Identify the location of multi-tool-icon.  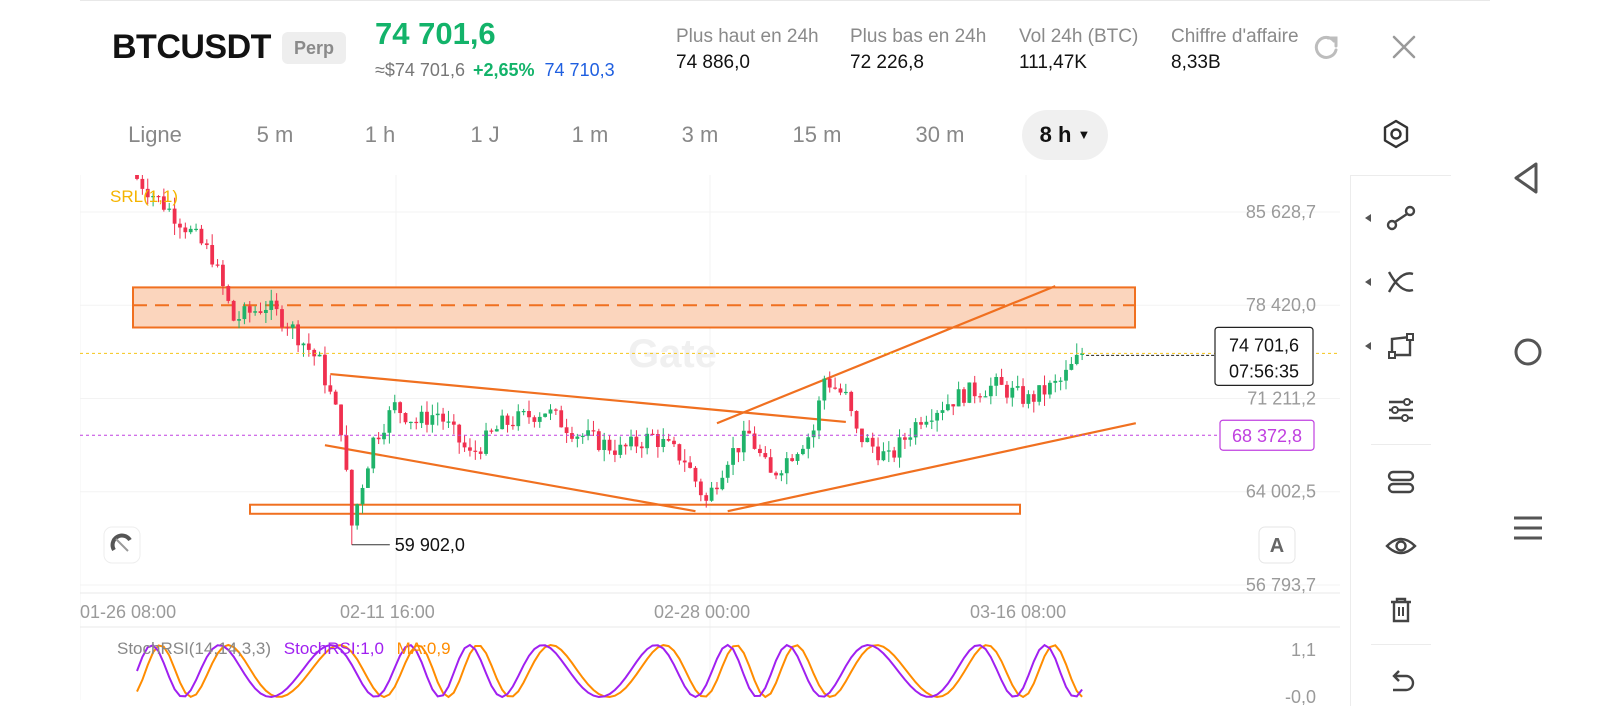
(1401, 482).